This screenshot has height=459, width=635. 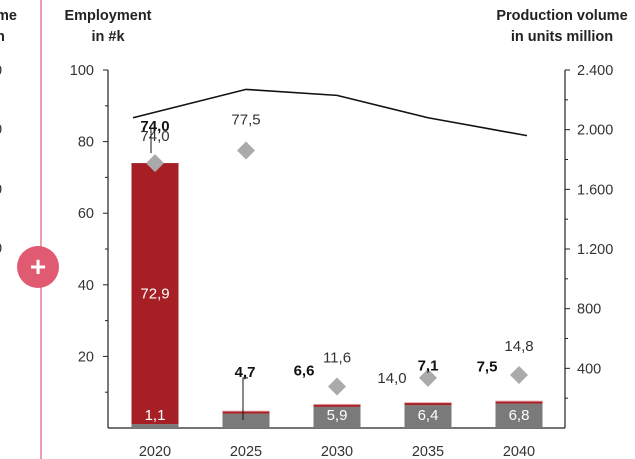 I want to click on diamond-value-label: 14,8, so click(x=518, y=346).